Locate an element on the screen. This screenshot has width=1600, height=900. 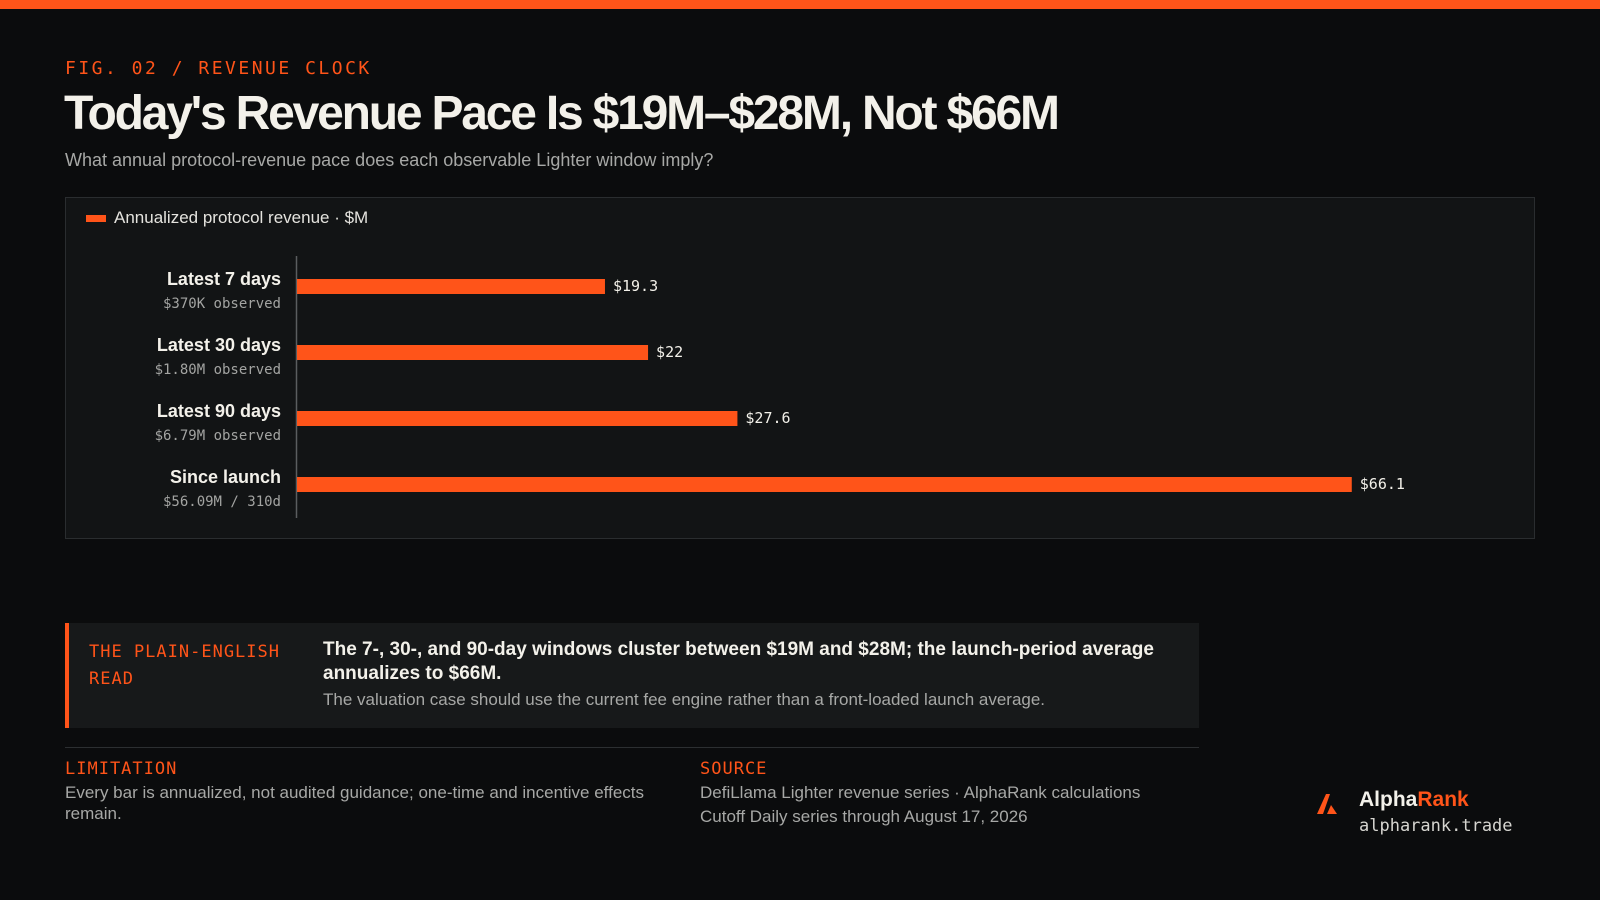
brand-name: AlphaRank is located at coordinates (1414, 800).